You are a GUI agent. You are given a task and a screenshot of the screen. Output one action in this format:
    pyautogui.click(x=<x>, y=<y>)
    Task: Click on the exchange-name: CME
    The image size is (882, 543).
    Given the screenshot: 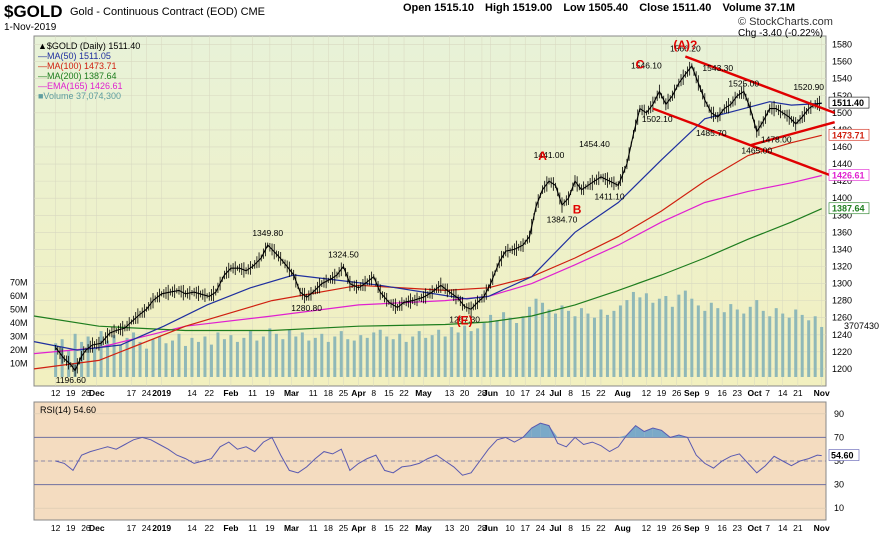 What is the action you would take?
    pyautogui.click(x=253, y=12)
    